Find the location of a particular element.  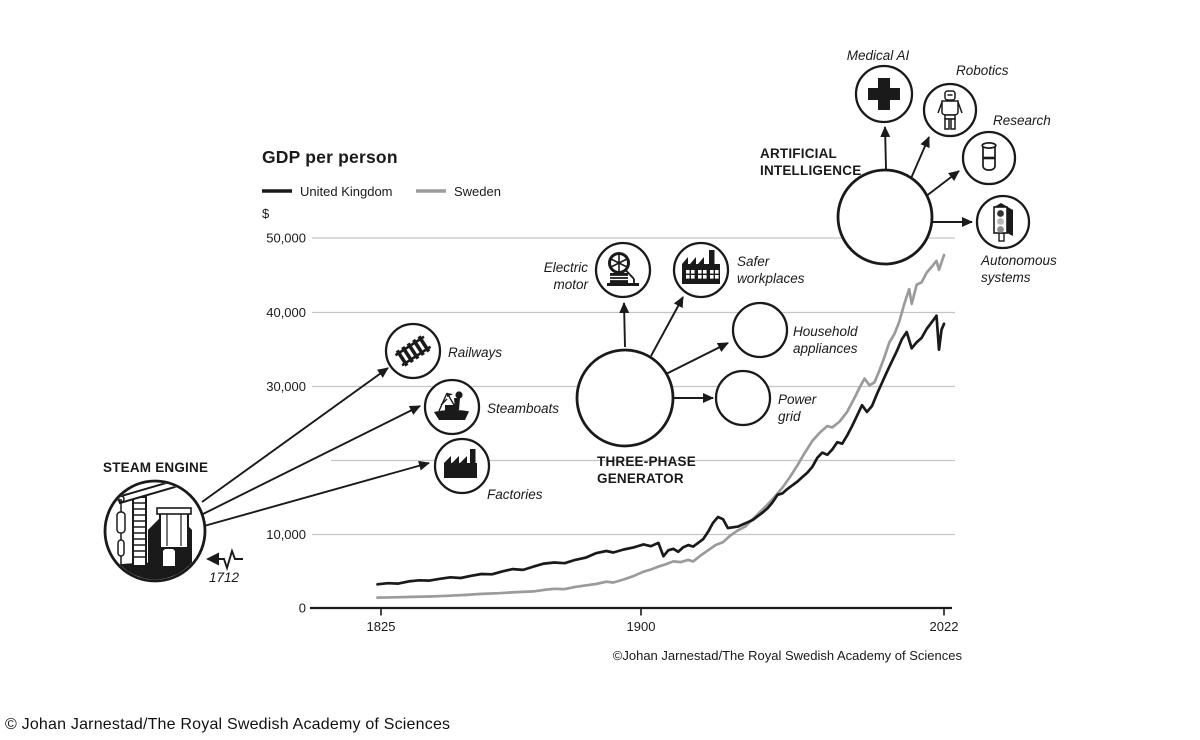

medical-ai-badge is located at coordinates (884, 94).